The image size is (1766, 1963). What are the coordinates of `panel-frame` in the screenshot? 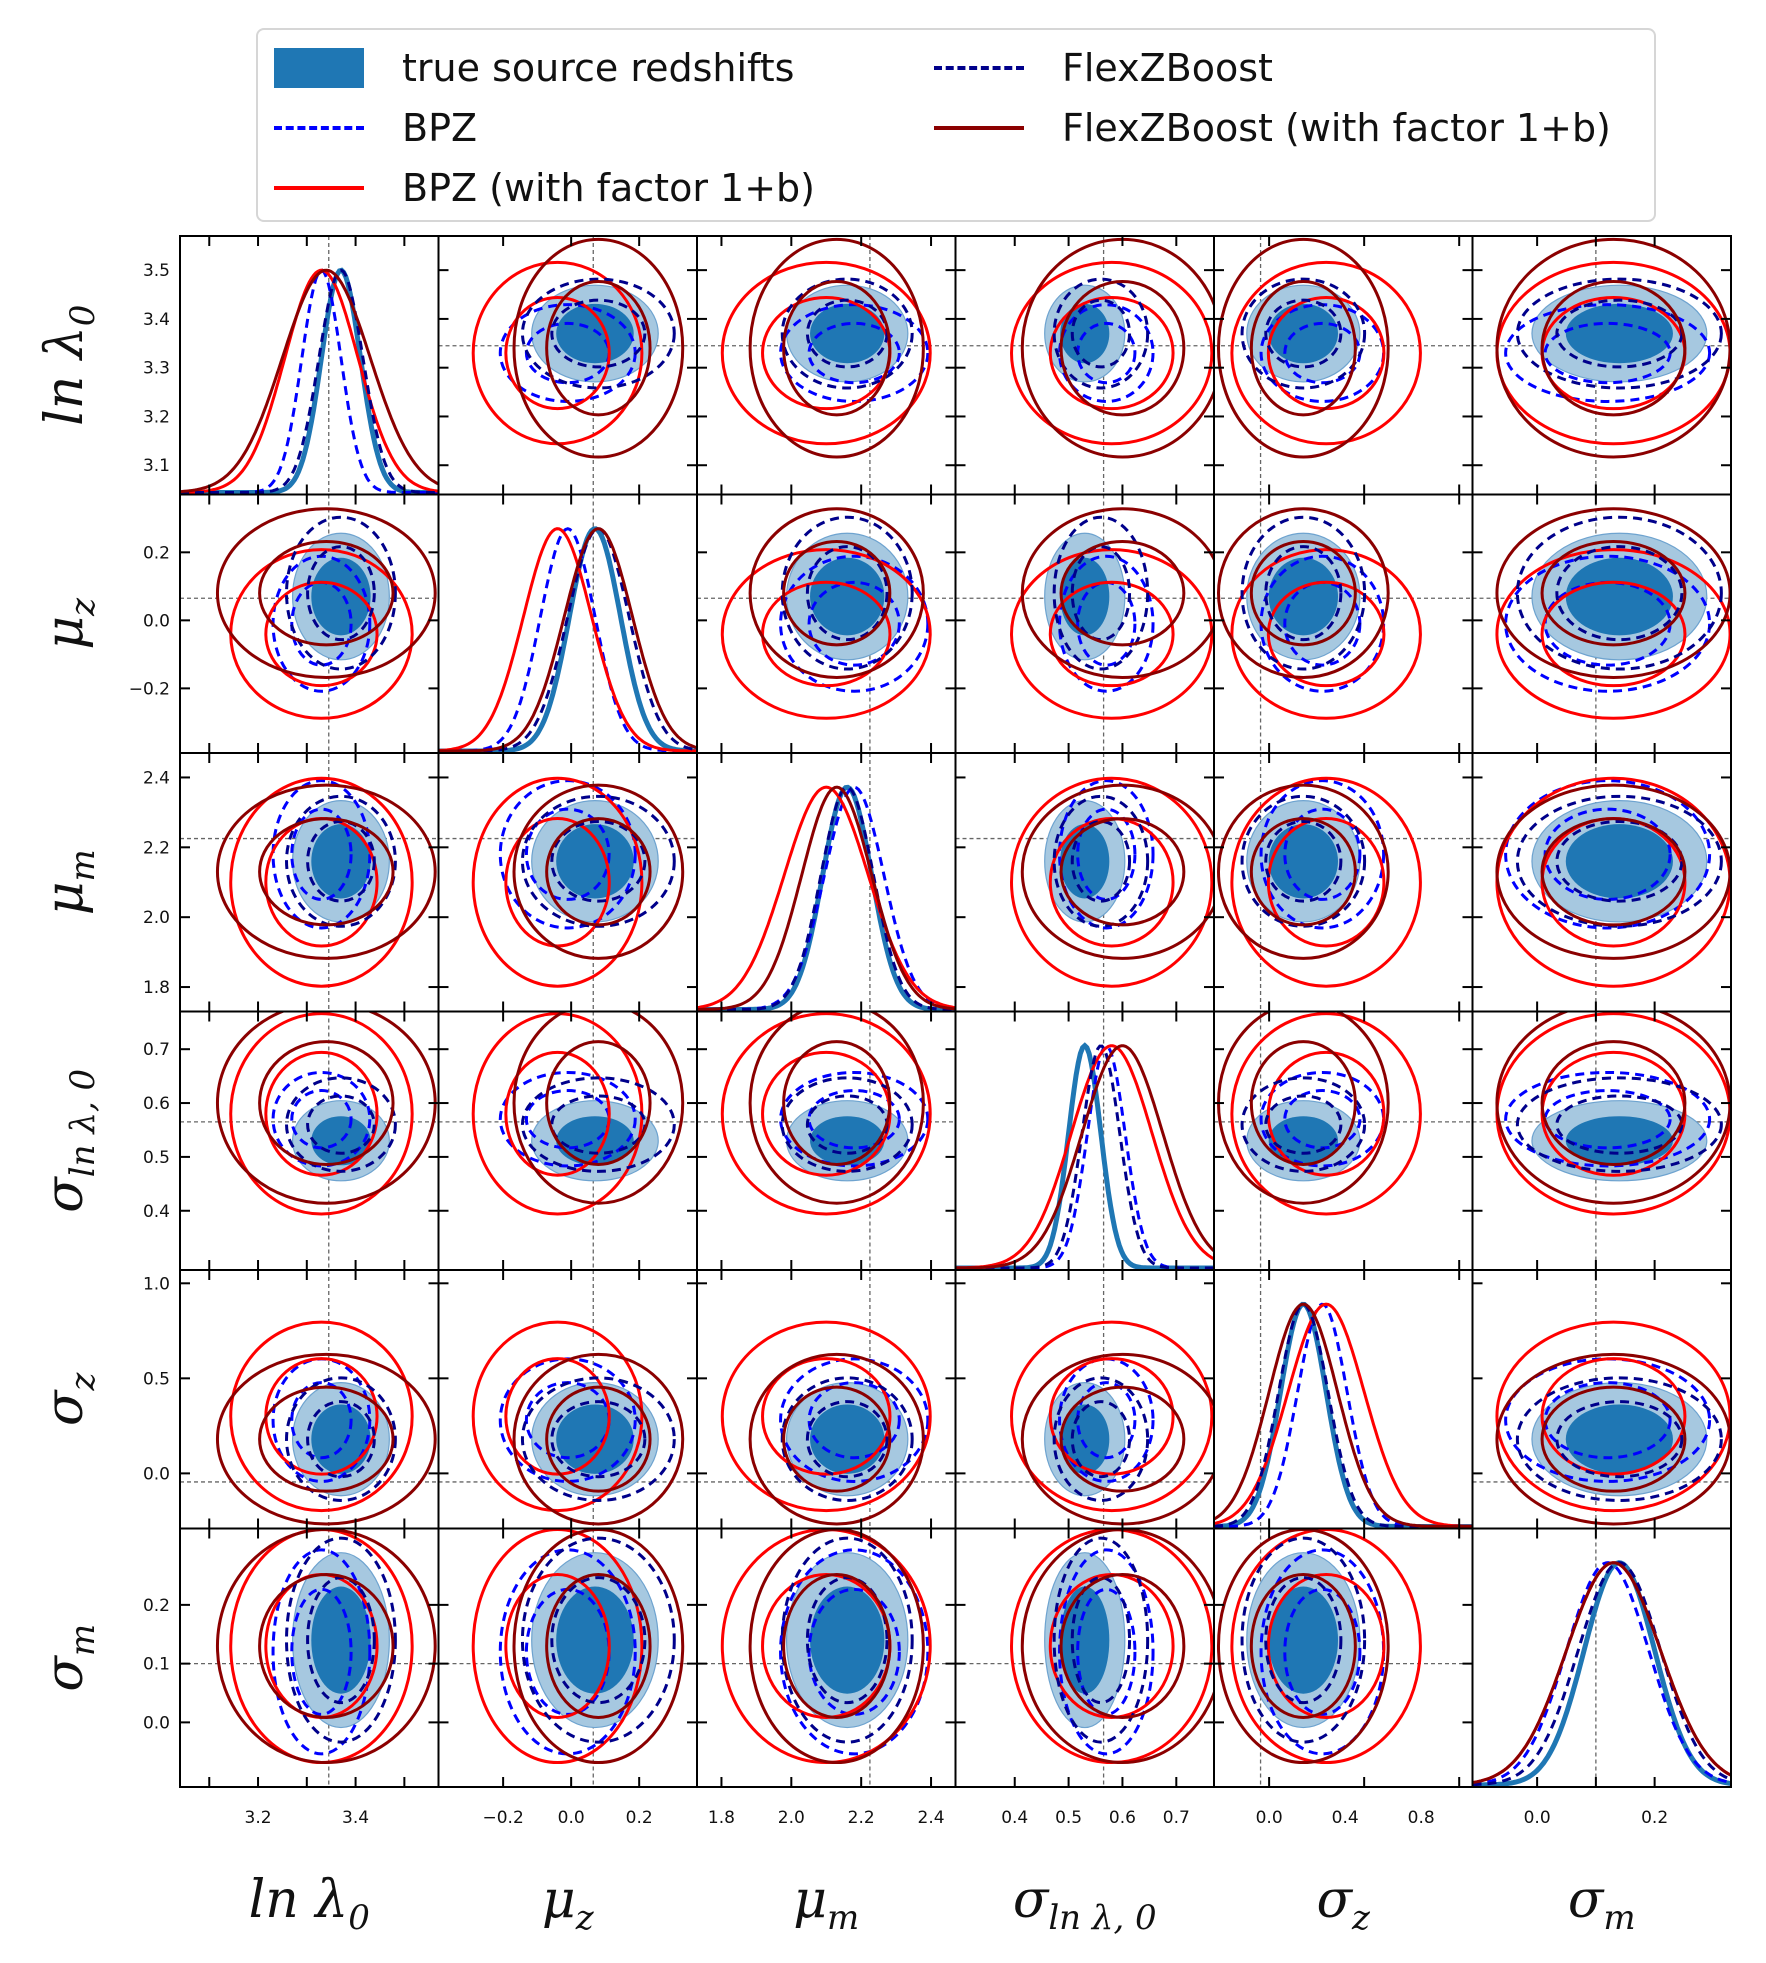 It's located at (826, 882).